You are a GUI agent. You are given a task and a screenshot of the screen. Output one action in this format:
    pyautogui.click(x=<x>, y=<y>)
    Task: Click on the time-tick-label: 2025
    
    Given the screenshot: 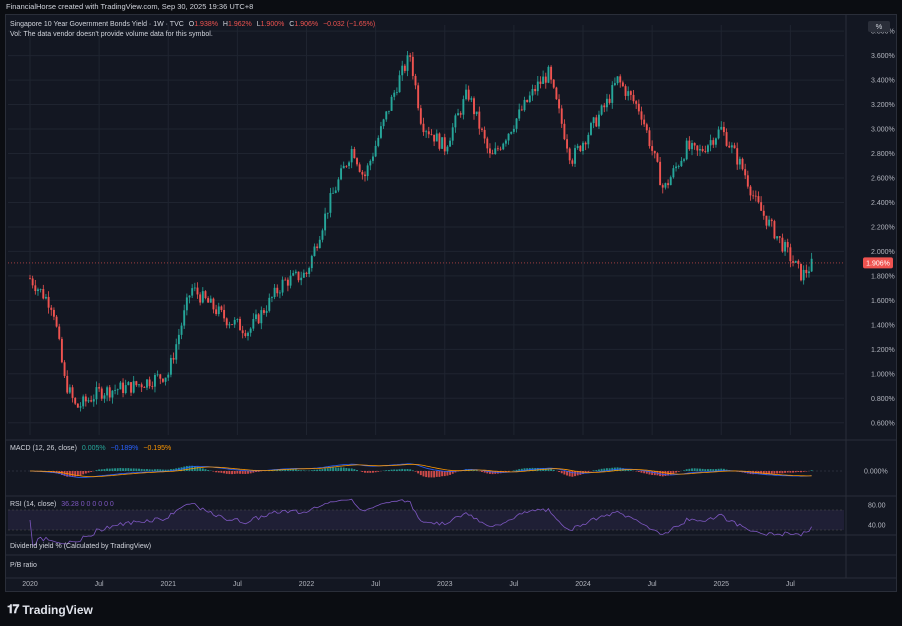 What is the action you would take?
    pyautogui.click(x=721, y=584)
    